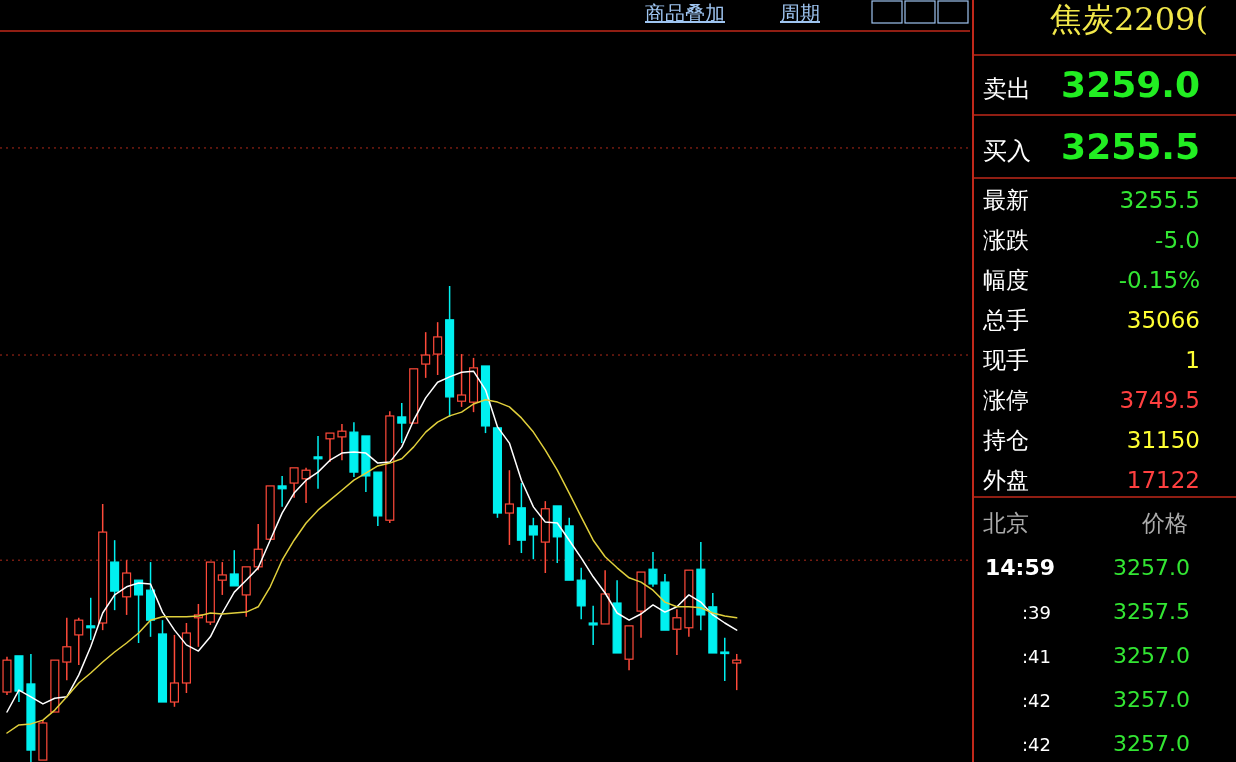 Image resolution: width=1236 pixels, height=762 pixels. What do you see at coordinates (1006, 400) in the screenshot?
I see `text: 涨停` at bounding box center [1006, 400].